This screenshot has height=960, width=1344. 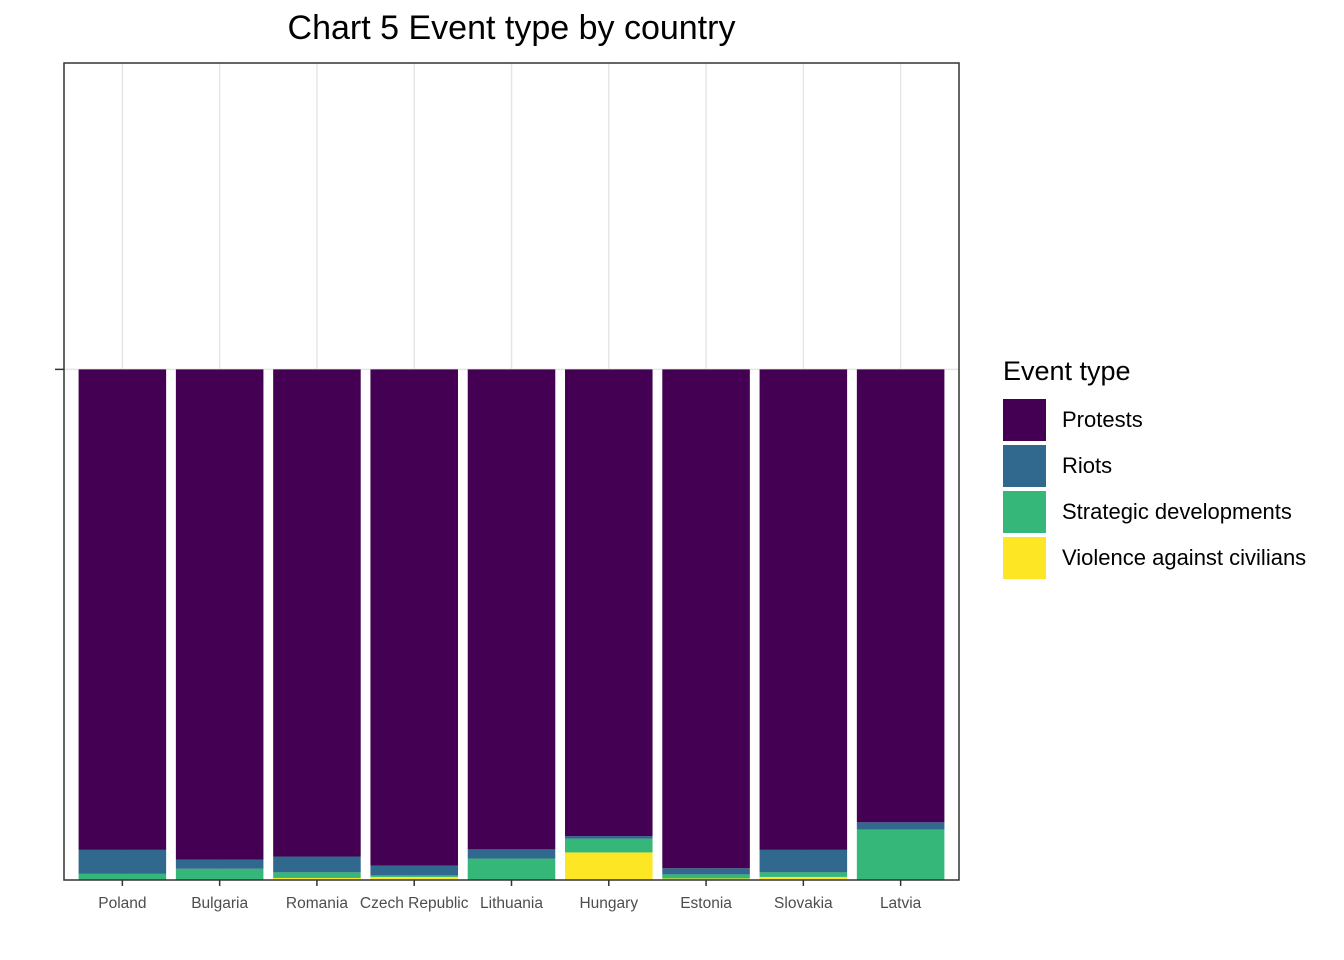 What do you see at coordinates (219, 903) in the screenshot?
I see `x-tick-label: Bulgaria` at bounding box center [219, 903].